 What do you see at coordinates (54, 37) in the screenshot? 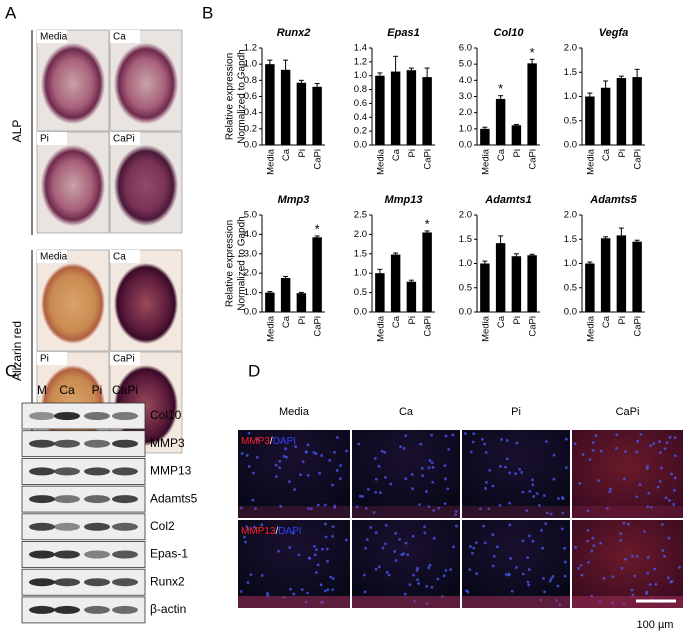
I see `condition-label: Media` at bounding box center [54, 37].